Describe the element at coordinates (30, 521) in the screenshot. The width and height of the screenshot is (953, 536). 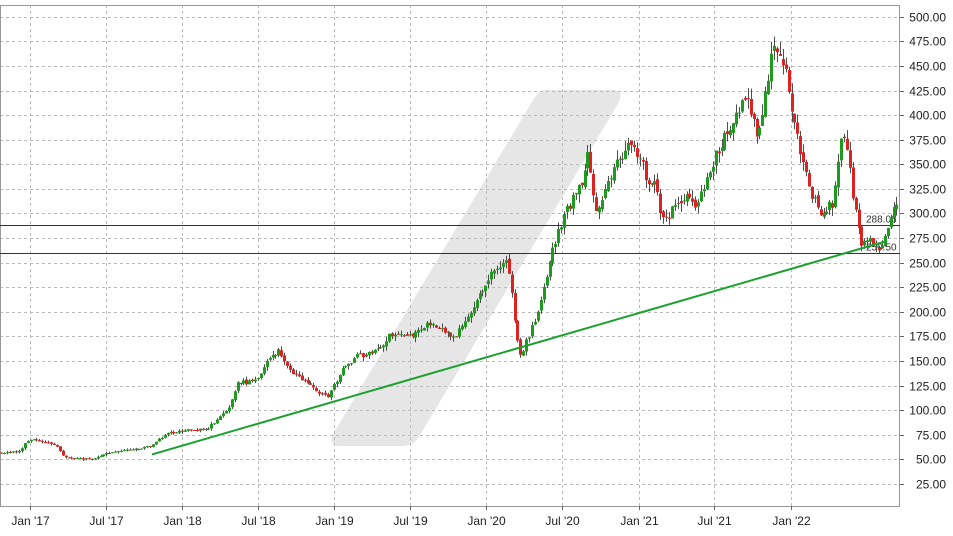
I see `x-tick-label: Jan '17` at that location.